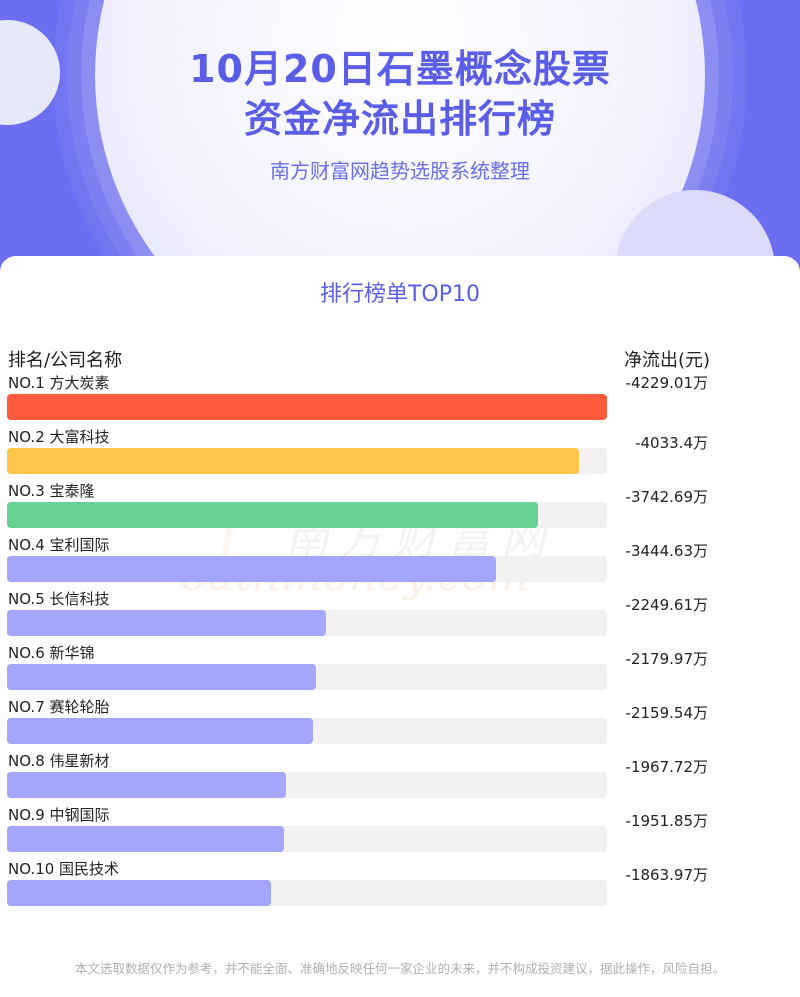  What do you see at coordinates (59, 707) in the screenshot?
I see `bar-label: NO.7 赛轮轮胎` at bounding box center [59, 707].